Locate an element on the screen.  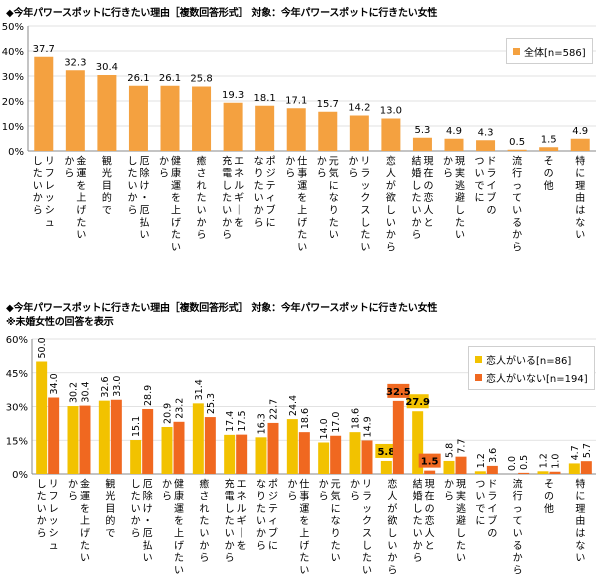
chart1-legend: 全体[n=586] is located at coordinates (549, 51).